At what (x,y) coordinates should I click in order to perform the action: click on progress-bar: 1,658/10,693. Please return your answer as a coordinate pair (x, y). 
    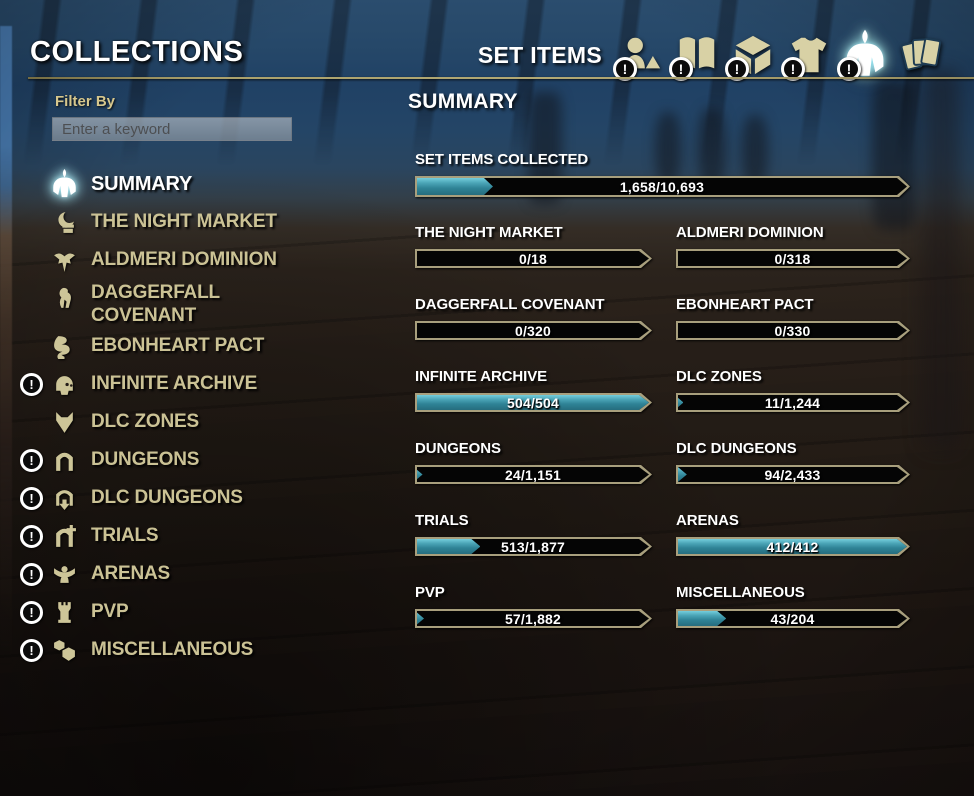
    Looking at the image, I should click on (662, 186).